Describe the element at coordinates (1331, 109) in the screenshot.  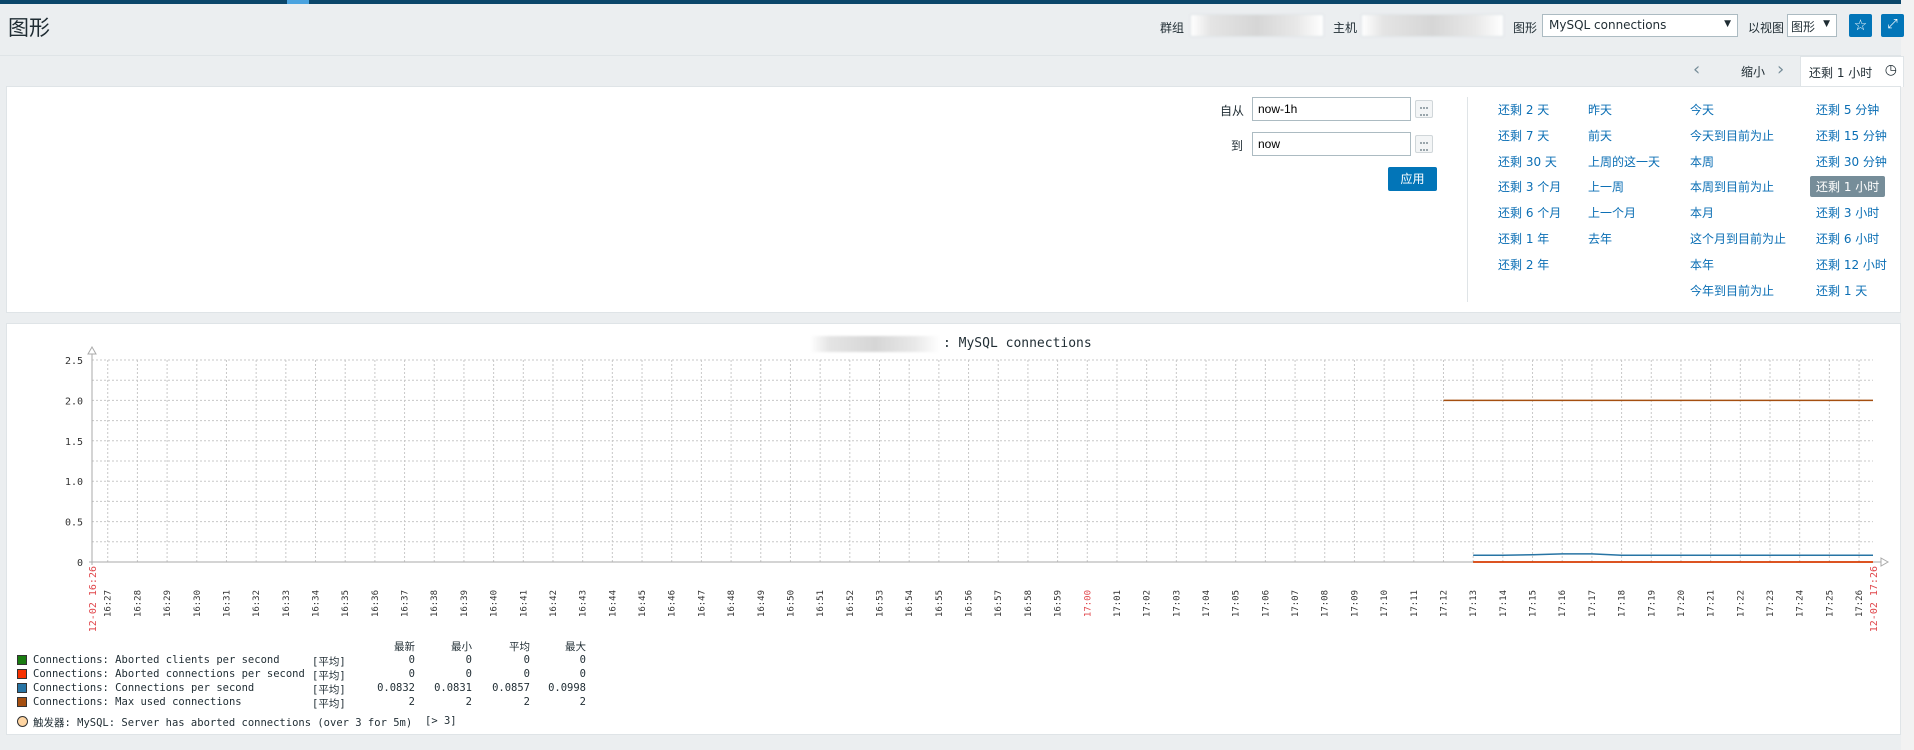
I see `from-input` at that location.